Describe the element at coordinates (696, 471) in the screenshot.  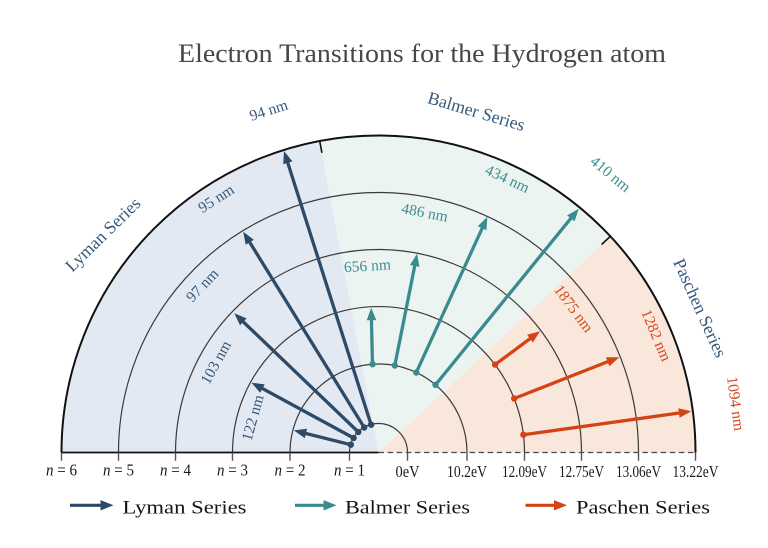
I see `svg-text: 13.22eV` at that location.